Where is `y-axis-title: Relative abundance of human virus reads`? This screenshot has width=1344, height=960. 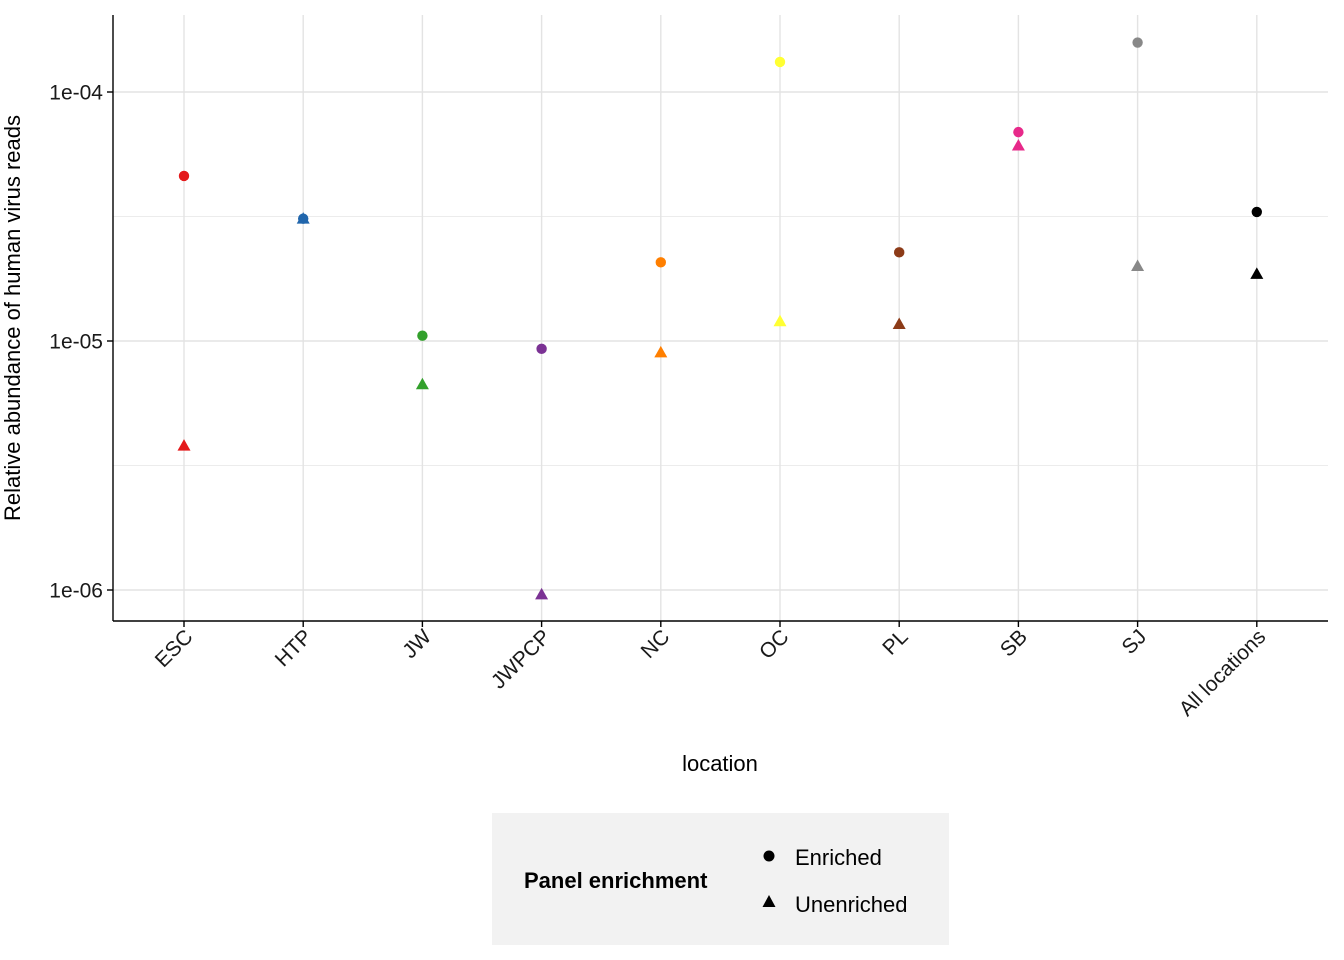
y-axis-title: Relative abundance of human virus reads is located at coordinates (12, 318).